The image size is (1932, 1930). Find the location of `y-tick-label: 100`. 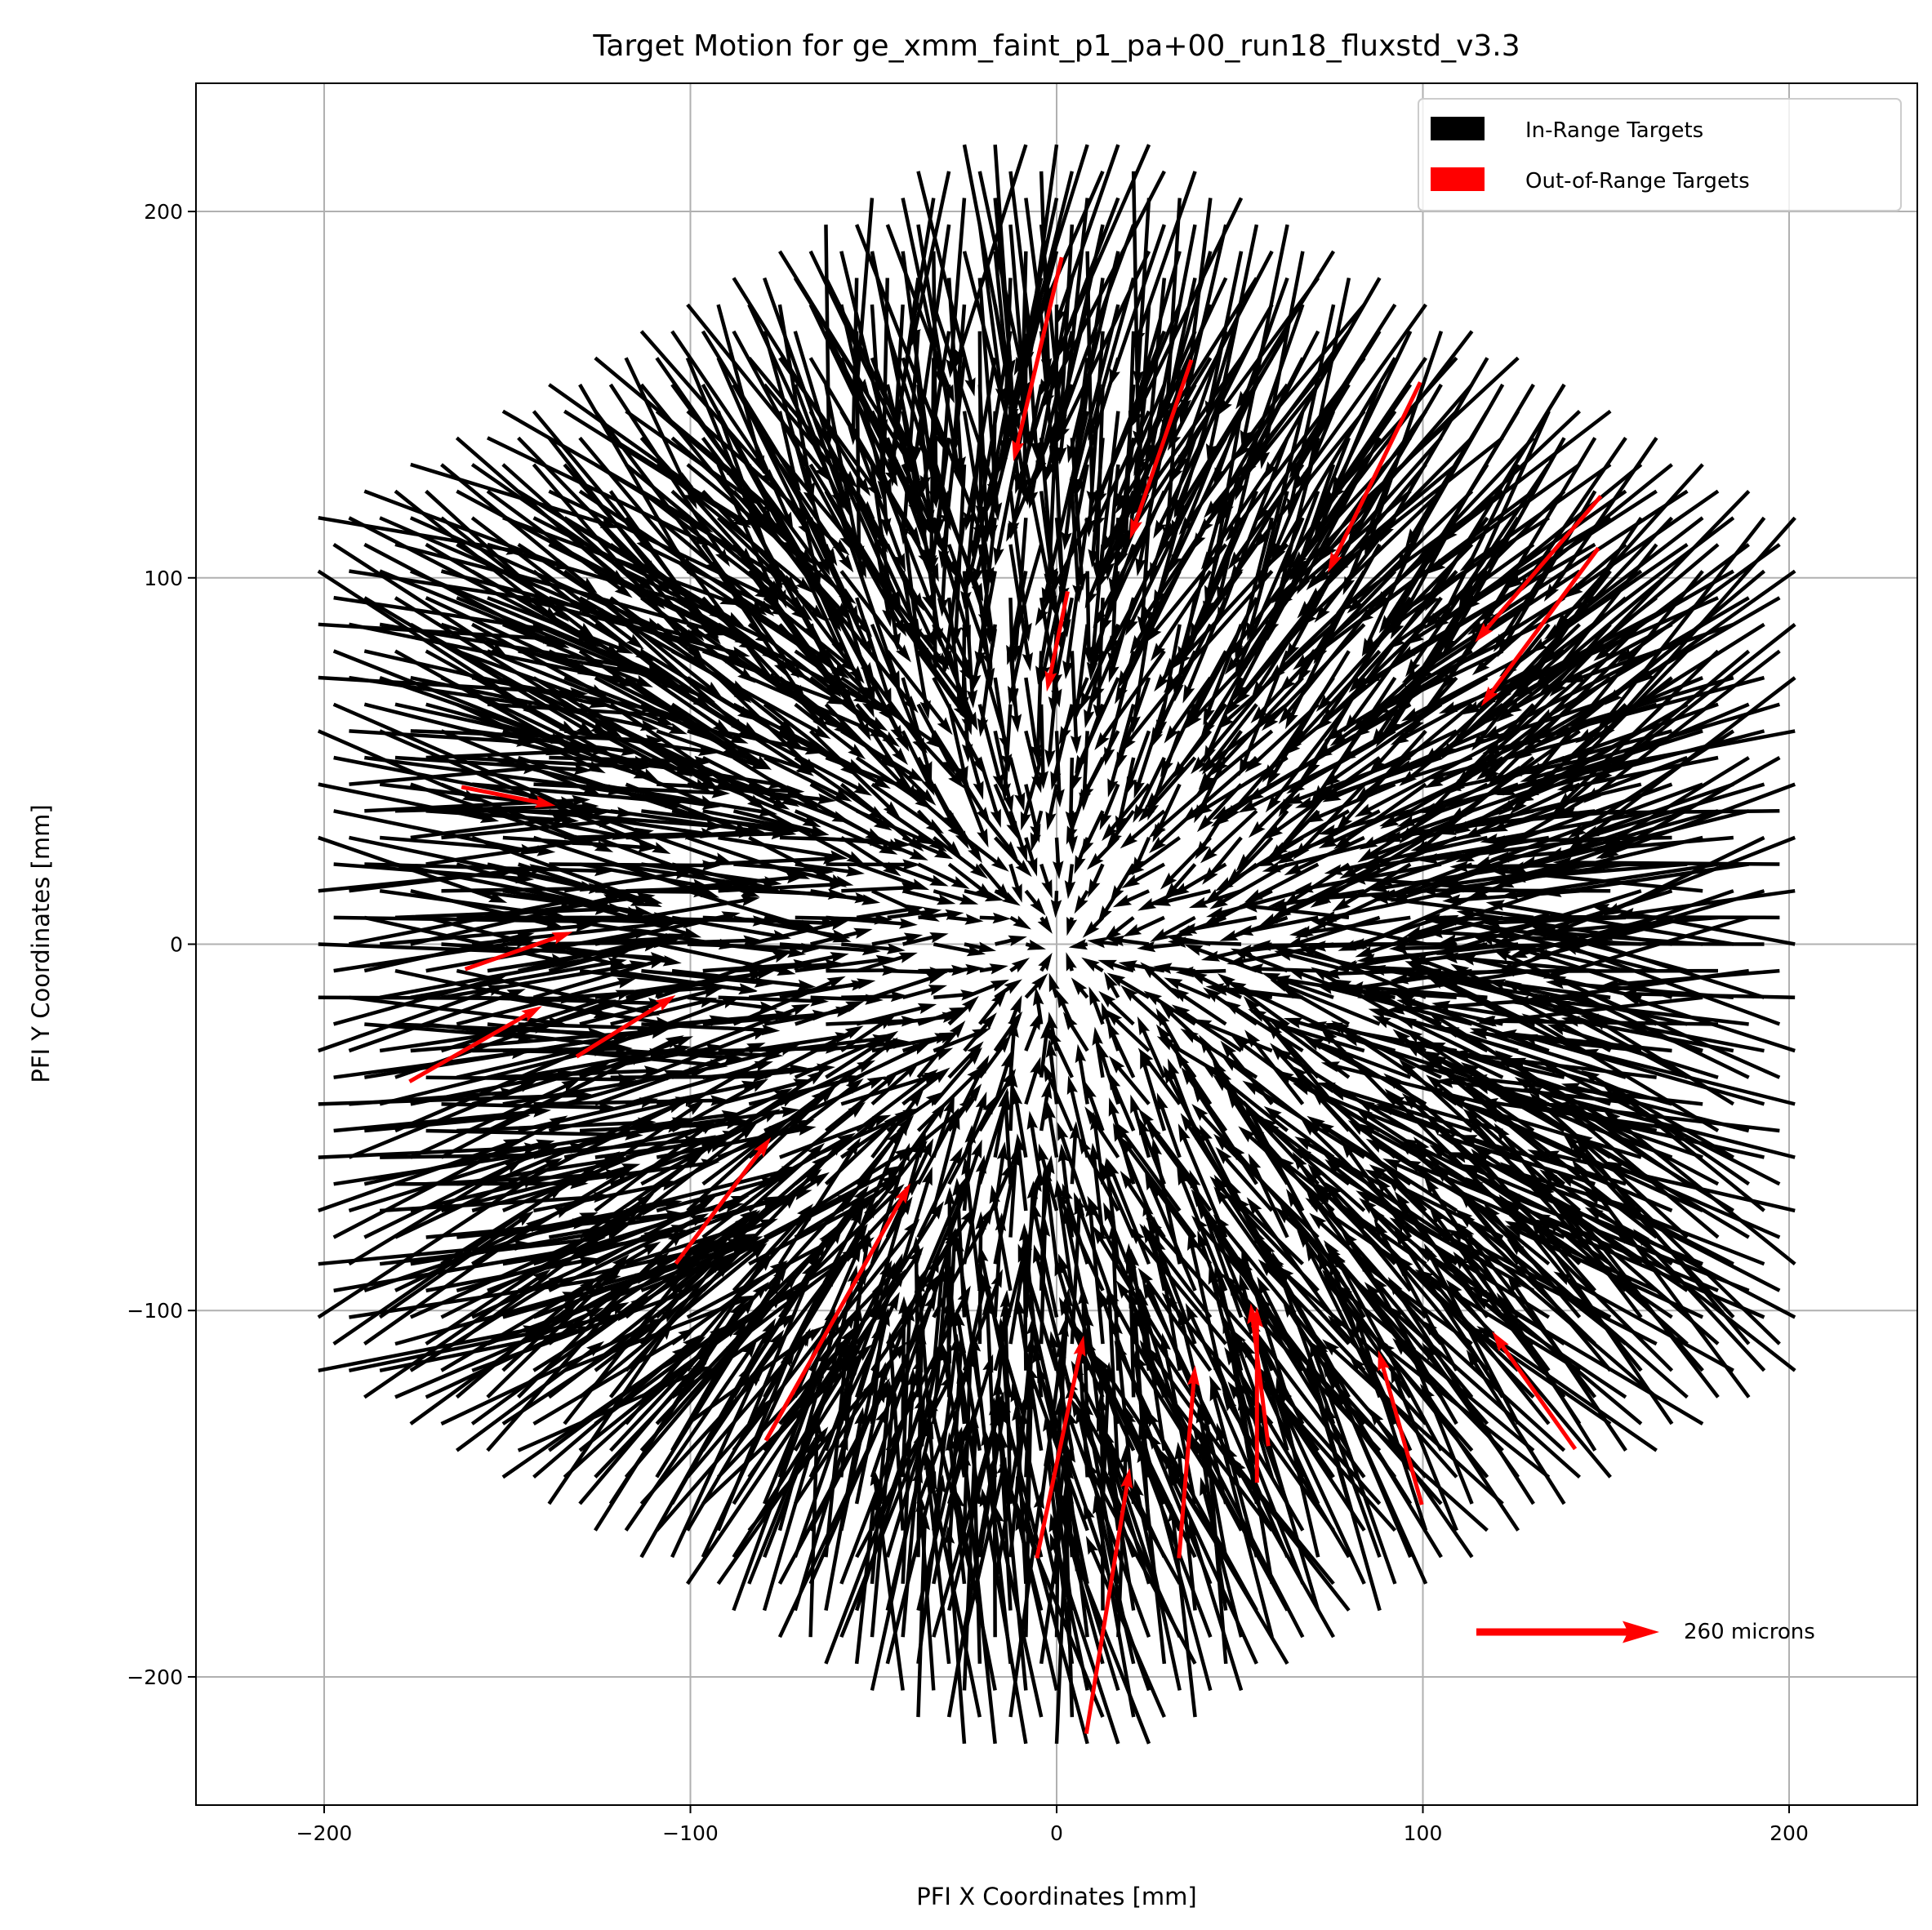

y-tick-label: 100 is located at coordinates (164, 578).